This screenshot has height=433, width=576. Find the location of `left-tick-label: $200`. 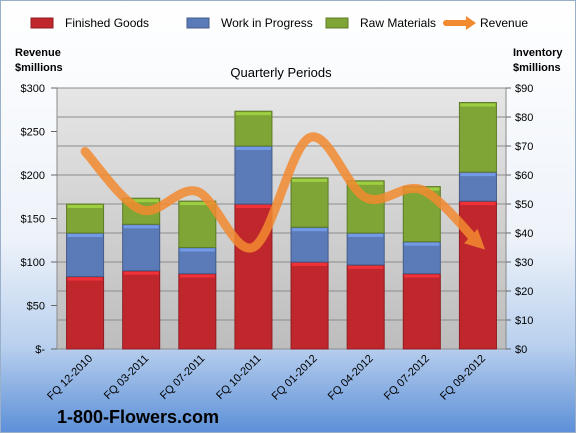

left-tick-label: $200 is located at coordinates (33, 176).